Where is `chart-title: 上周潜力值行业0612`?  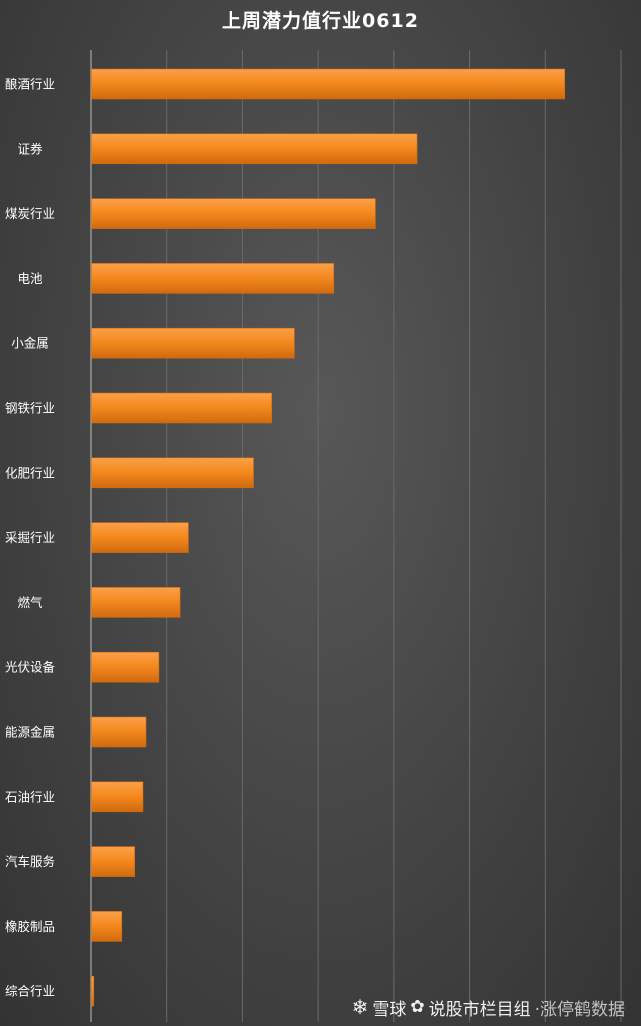 chart-title: 上周潜力值行业0612 is located at coordinates (320, 21).